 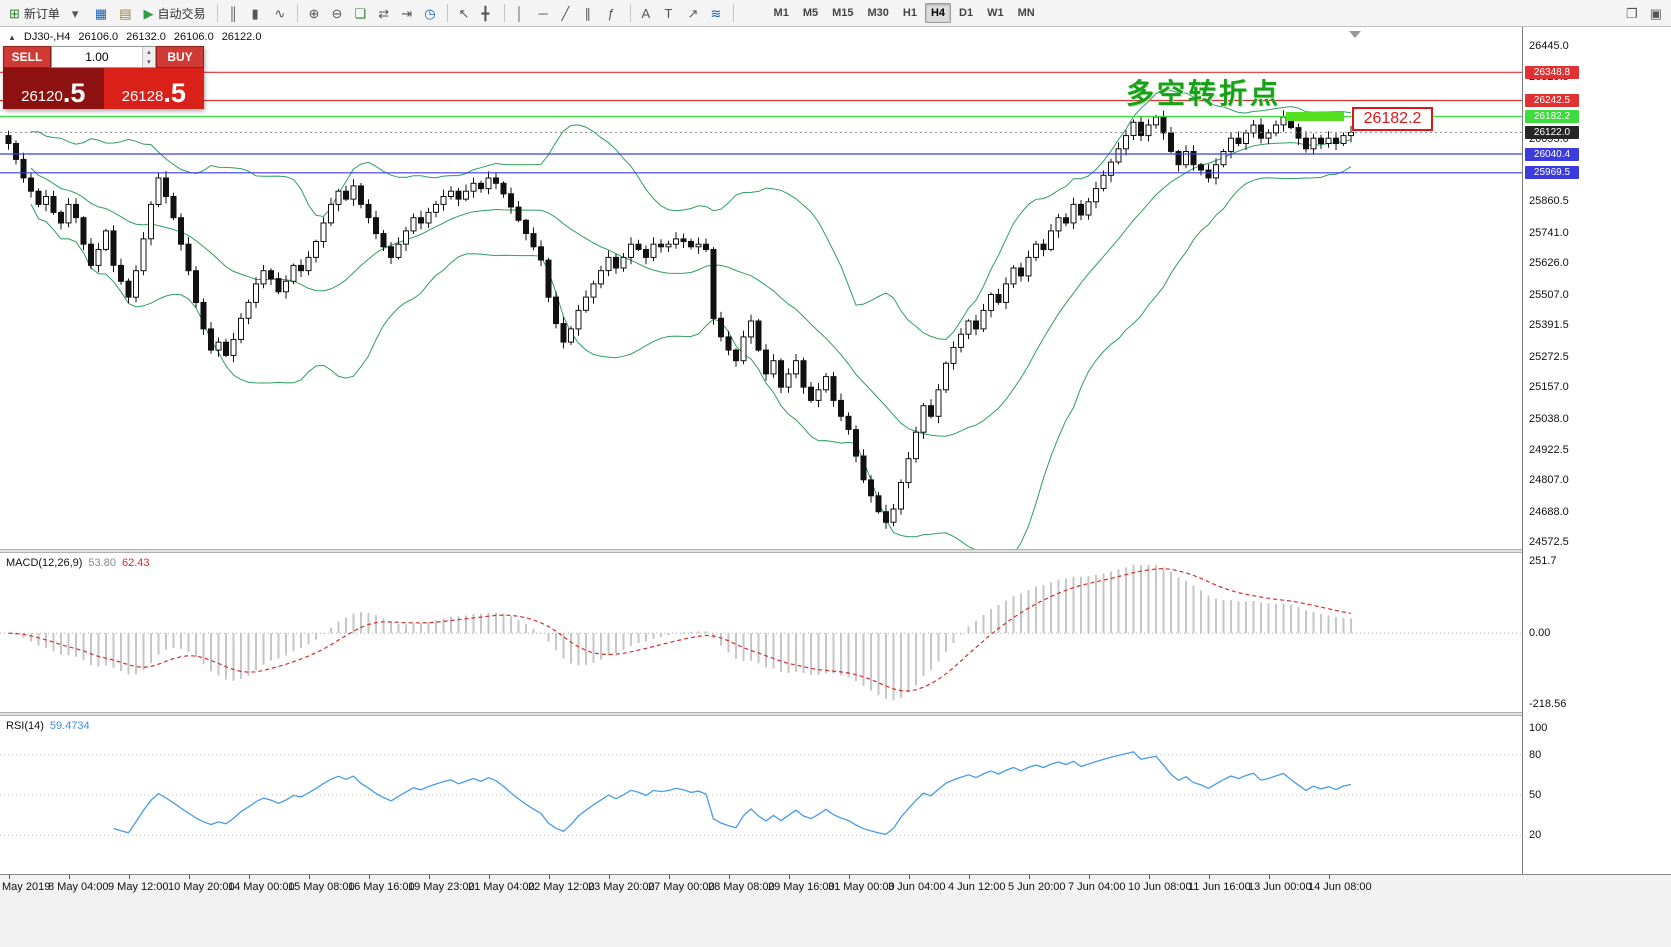 I want to click on horizontal-line-button: ─, so click(x=544, y=13).